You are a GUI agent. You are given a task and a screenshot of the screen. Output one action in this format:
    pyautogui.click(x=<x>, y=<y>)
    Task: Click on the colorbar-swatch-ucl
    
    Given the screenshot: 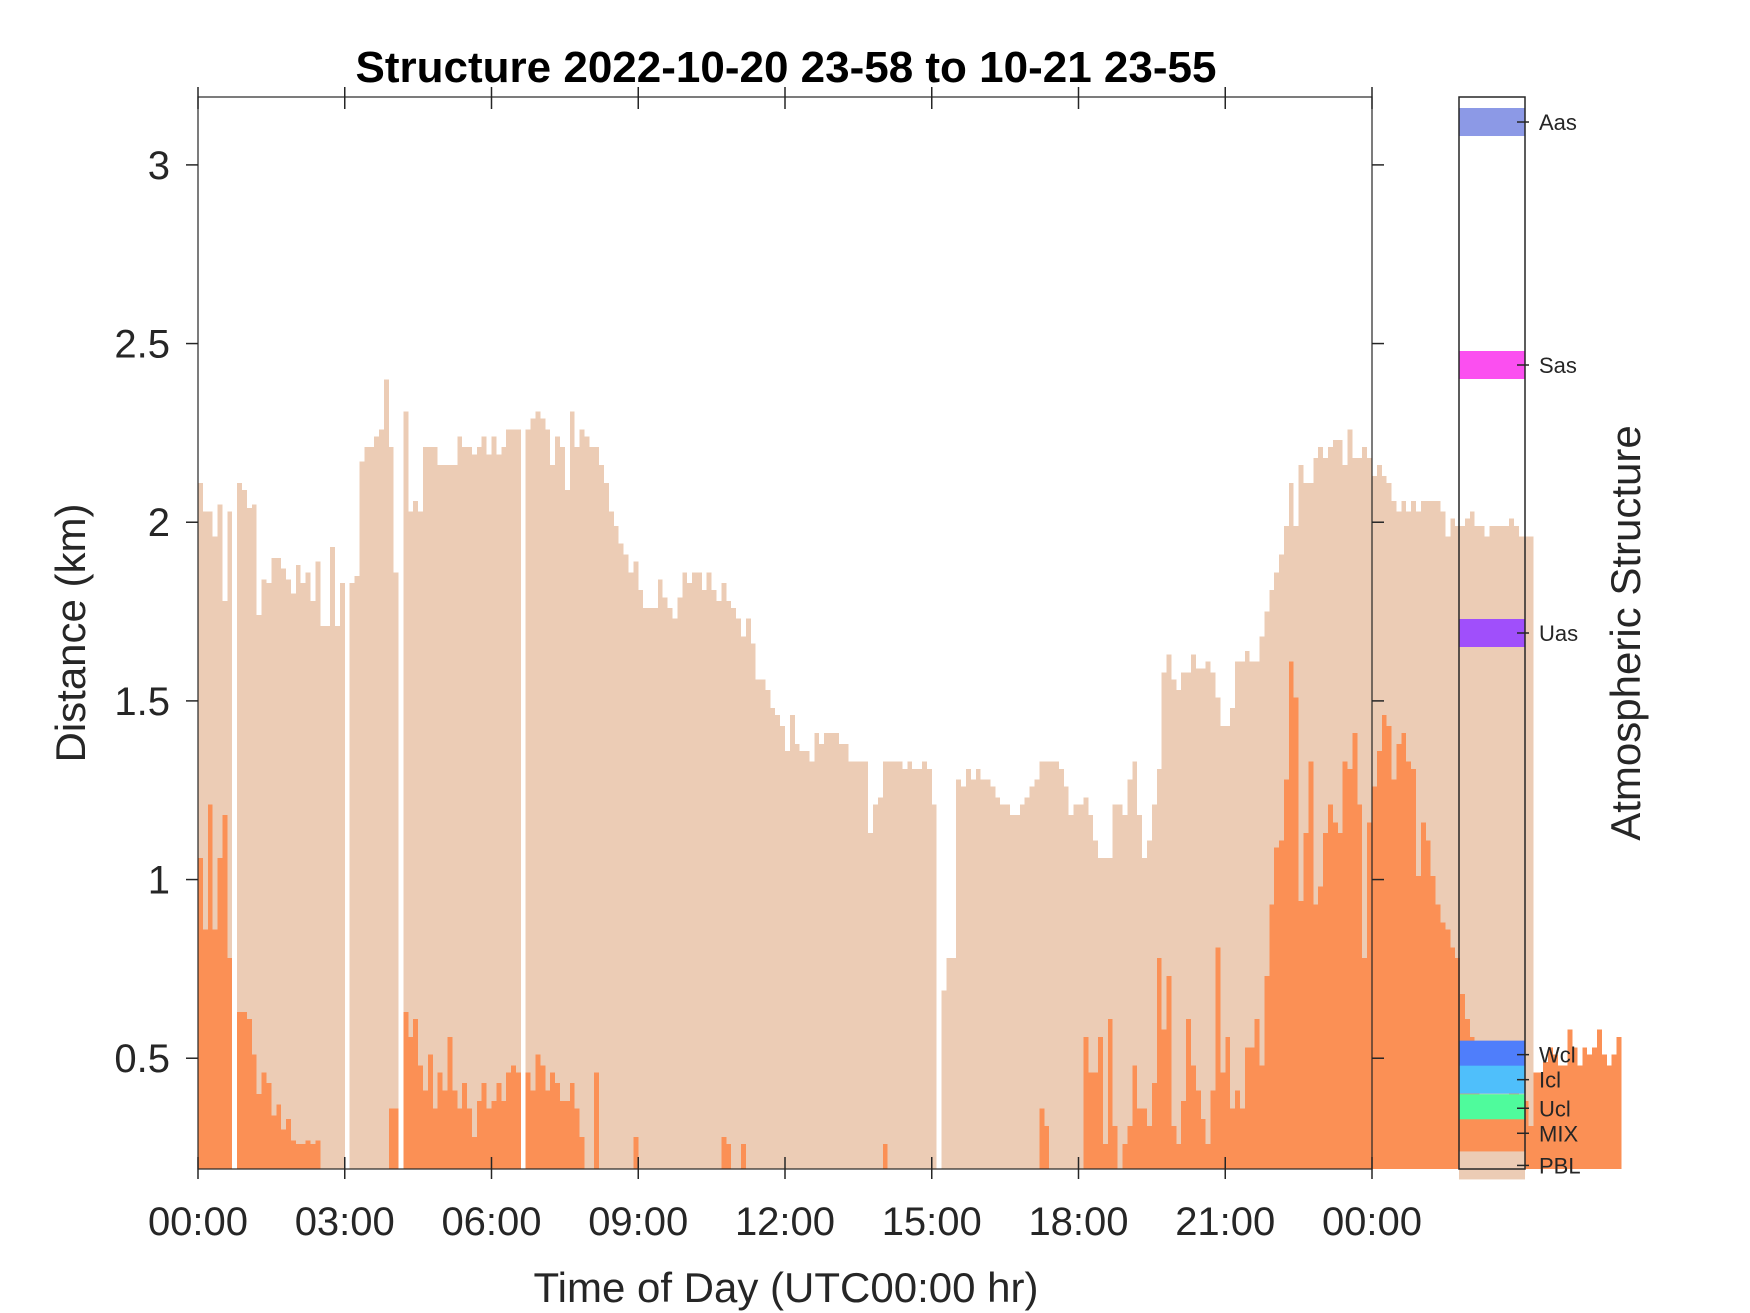 What is the action you would take?
    pyautogui.click(x=1492, y=1108)
    